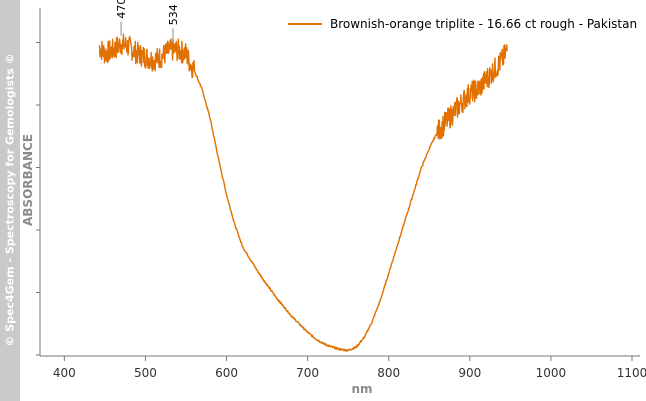  Describe the element at coordinates (469, 373) in the screenshot. I see `x-tick-label: 900` at that location.